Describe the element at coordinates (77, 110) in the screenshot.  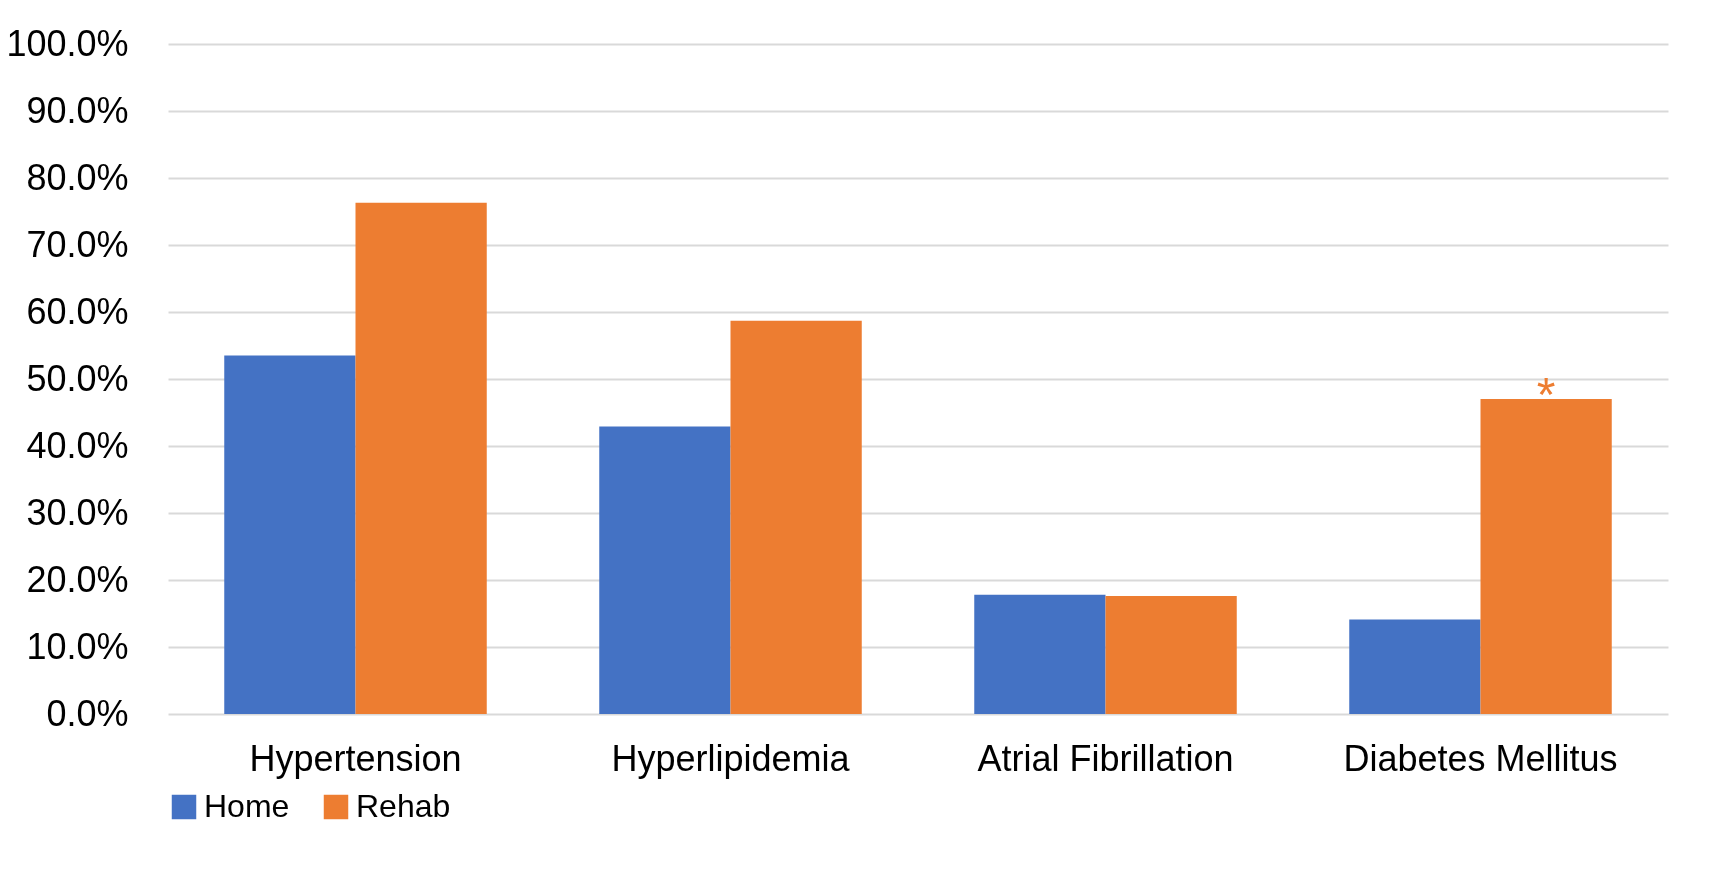
I see `y-tick-label: 90.0%` at that location.